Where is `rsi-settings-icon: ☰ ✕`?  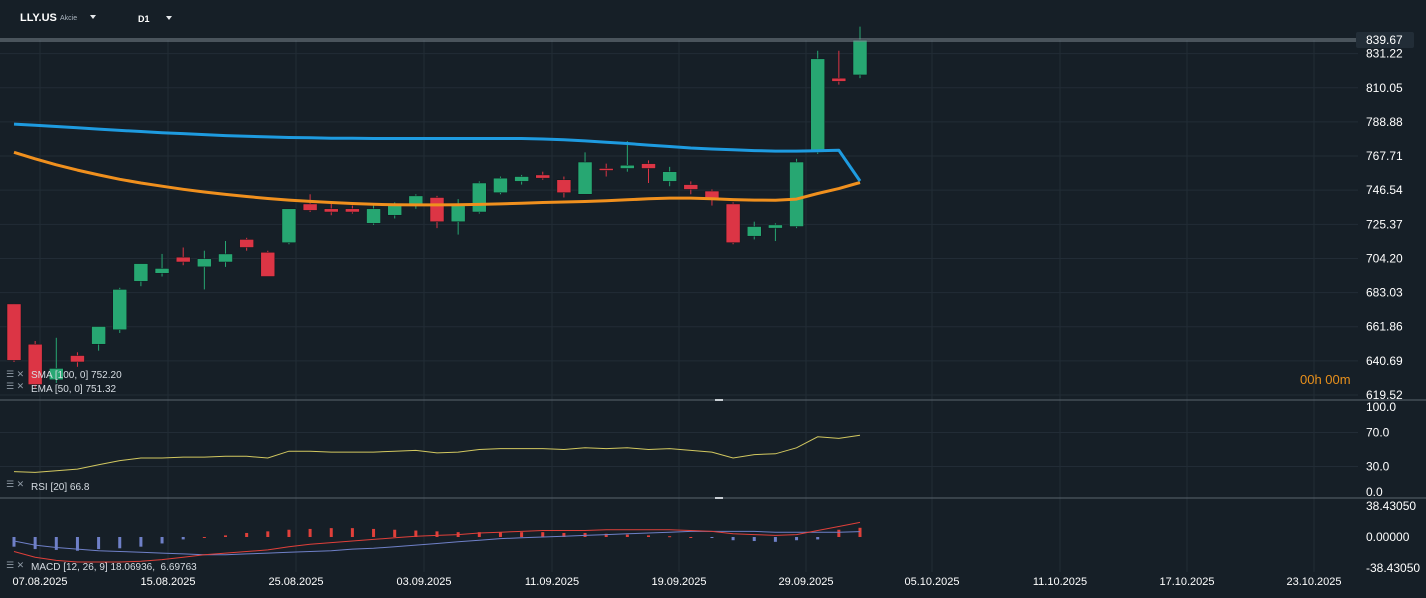 rsi-settings-icon: ☰ ✕ is located at coordinates (15, 484).